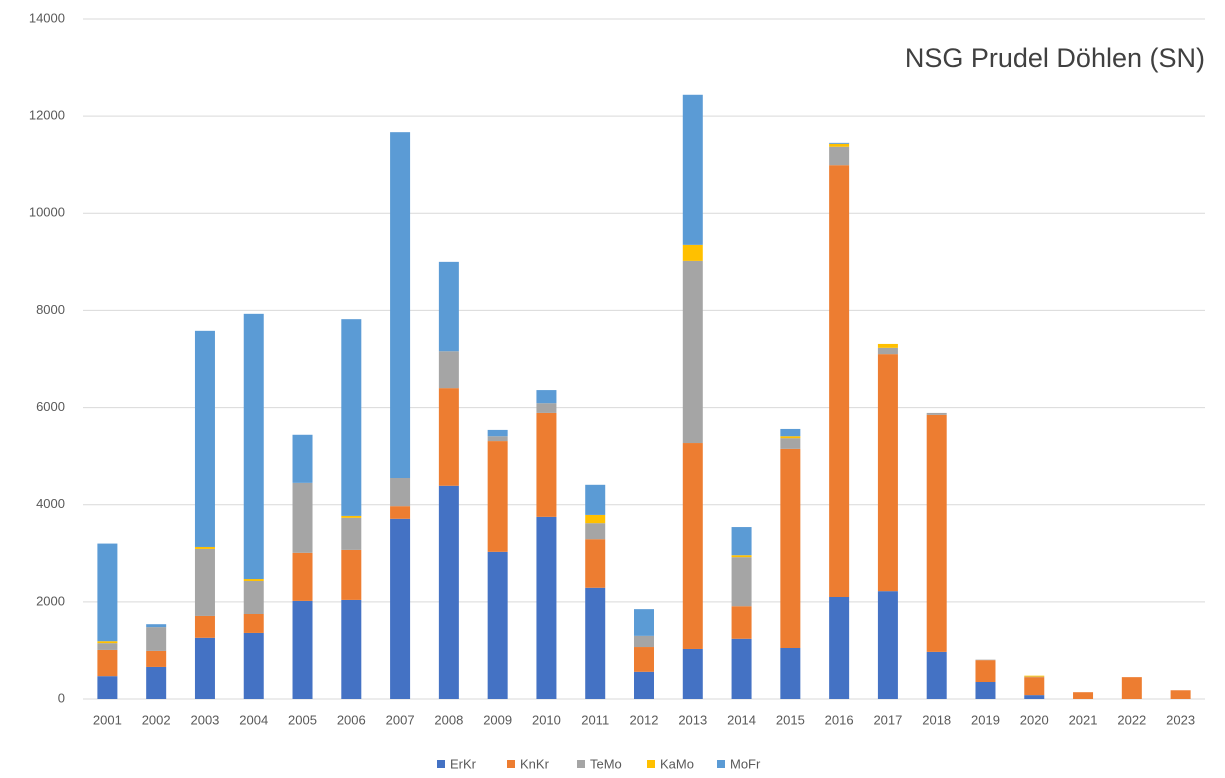 The height and width of the screenshot is (778, 1225). What do you see at coordinates (535, 763) in the screenshot?
I see `legend-label: KnKr` at bounding box center [535, 763].